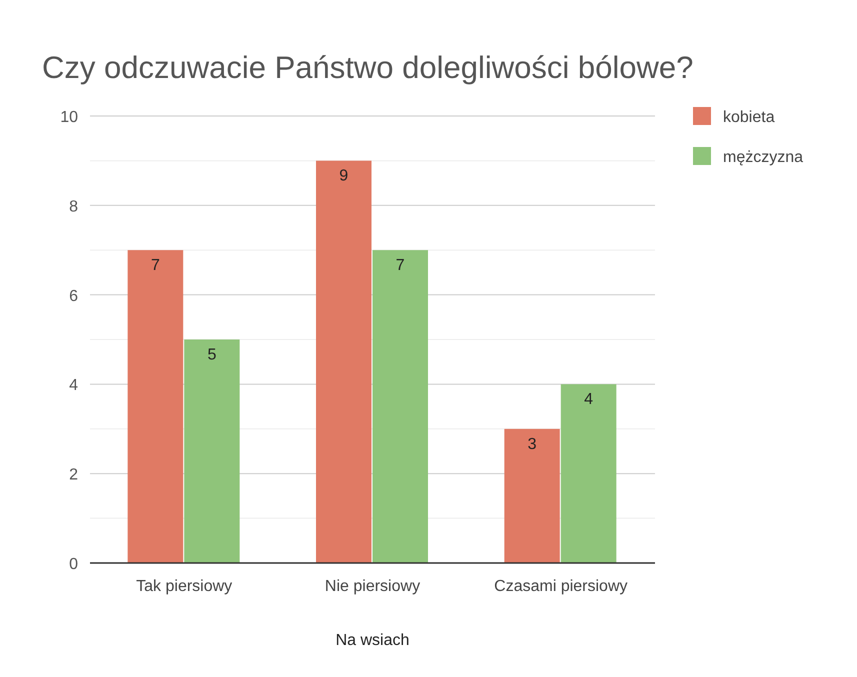  Describe the element at coordinates (368, 67) in the screenshot. I see `chart-title: Czy odczuwacie Państwo dolegliwości bólowe?` at that location.